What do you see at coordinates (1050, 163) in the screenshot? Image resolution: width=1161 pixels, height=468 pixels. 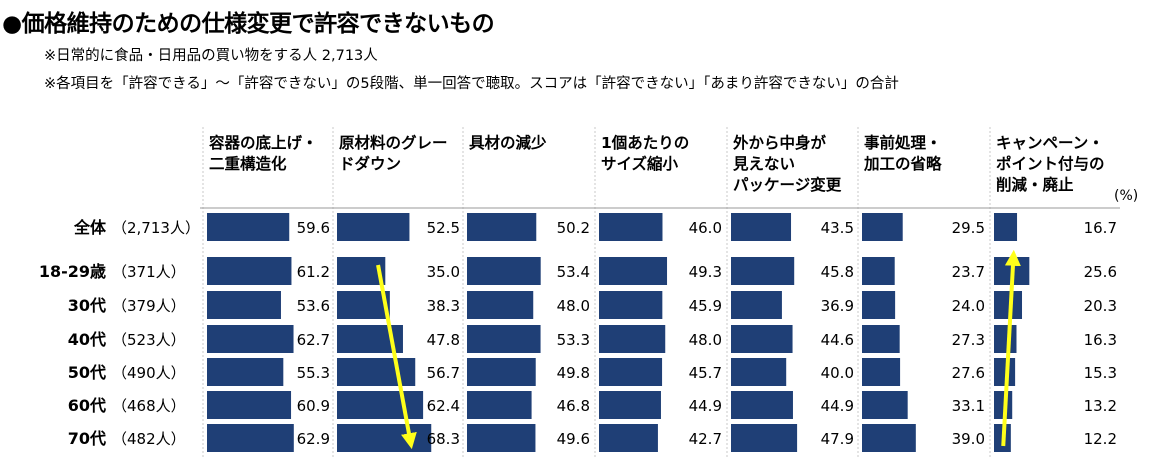 I see `column-header-label: ポイント付与の` at bounding box center [1050, 163].